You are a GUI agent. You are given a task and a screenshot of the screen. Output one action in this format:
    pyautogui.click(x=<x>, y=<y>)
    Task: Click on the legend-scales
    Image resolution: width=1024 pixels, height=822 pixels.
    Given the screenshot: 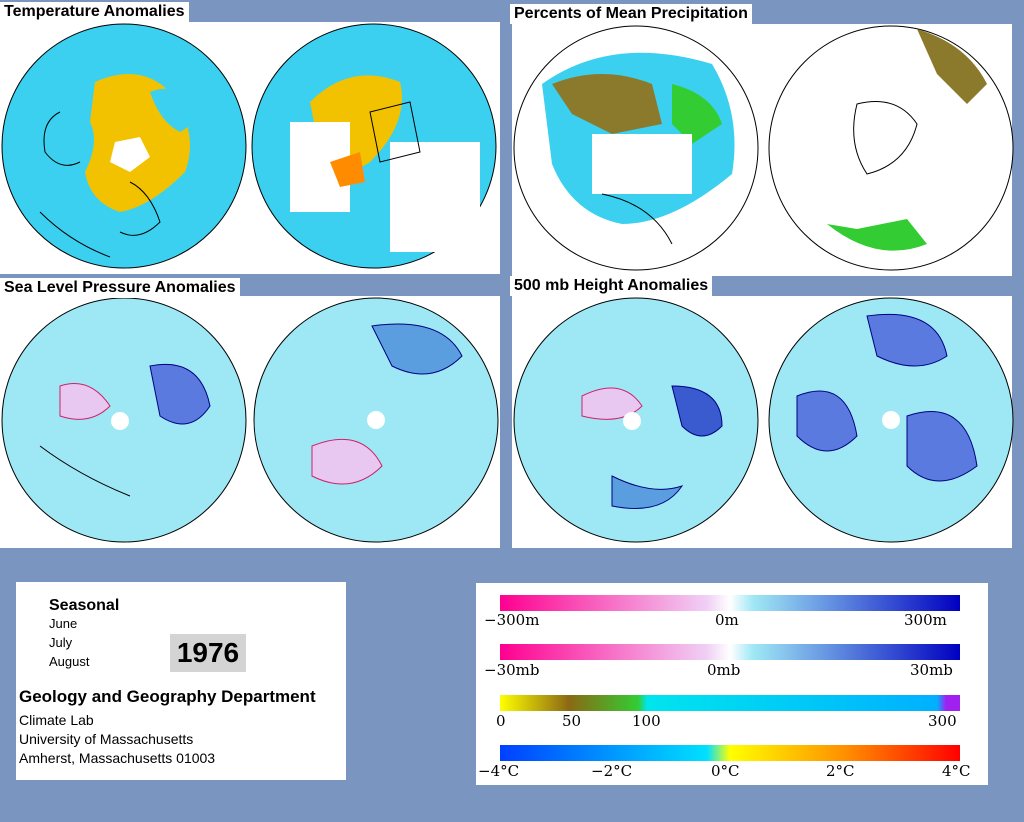 What is the action you would take?
    pyautogui.click(x=730, y=678)
    